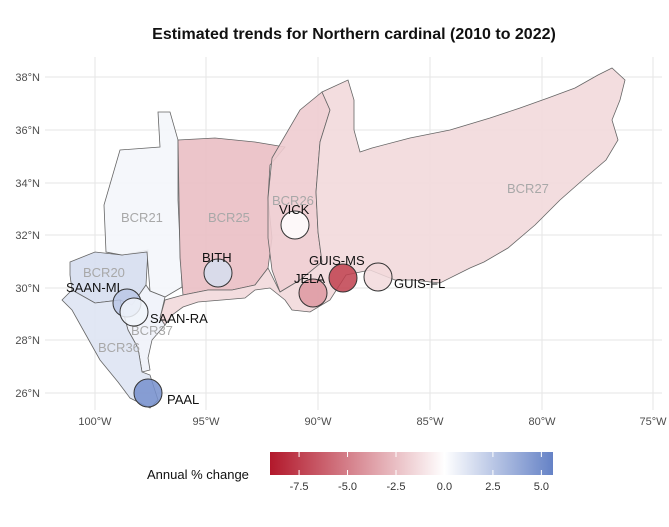 This screenshot has height=527, width=669. What do you see at coordinates (313, 293) in the screenshot?
I see `site-marker-jela` at bounding box center [313, 293].